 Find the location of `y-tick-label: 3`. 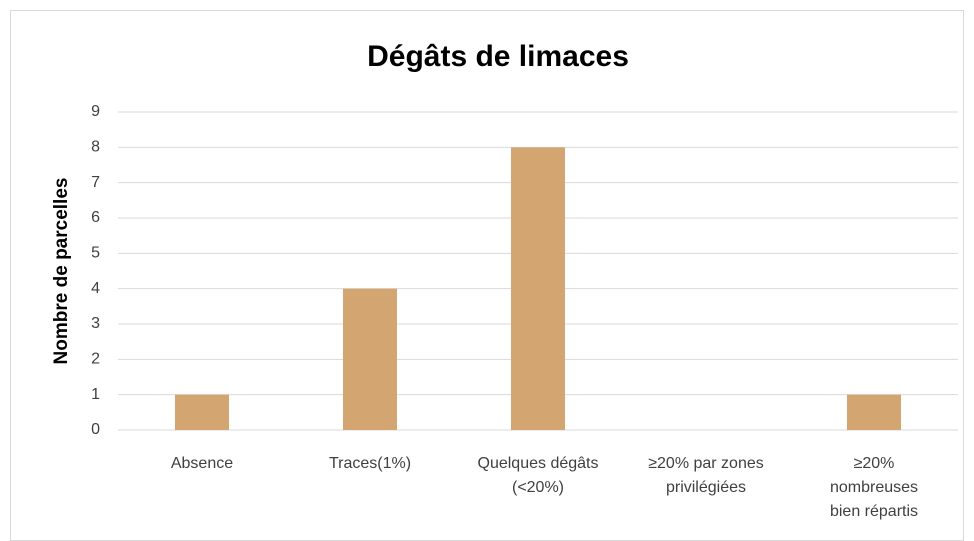

y-tick-label: 3 is located at coordinates (95, 323).